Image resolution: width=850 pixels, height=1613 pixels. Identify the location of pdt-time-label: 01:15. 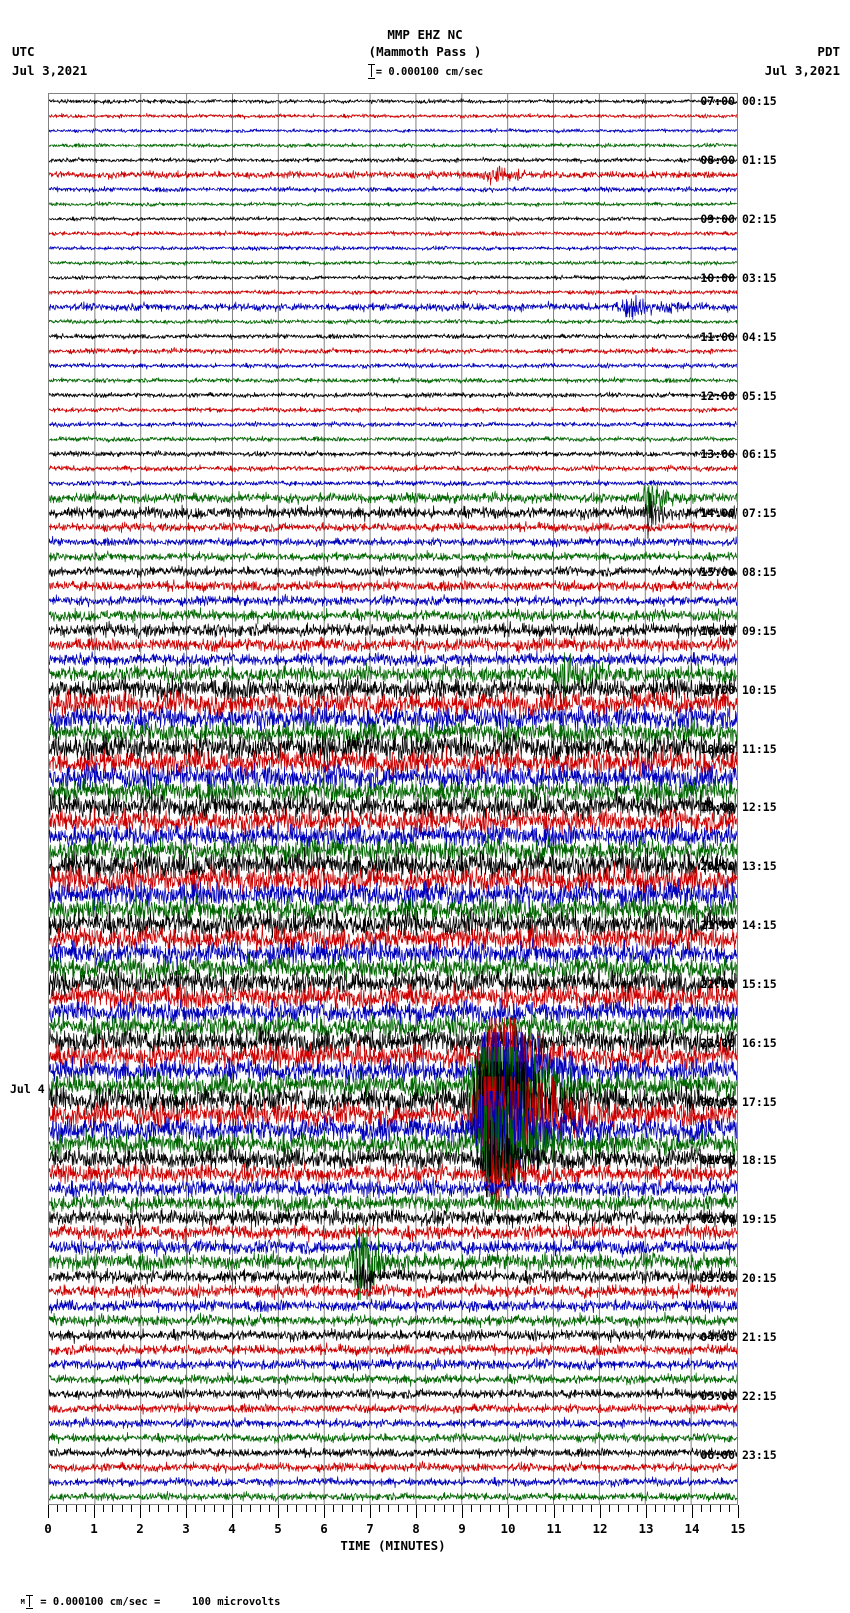
(759, 160).